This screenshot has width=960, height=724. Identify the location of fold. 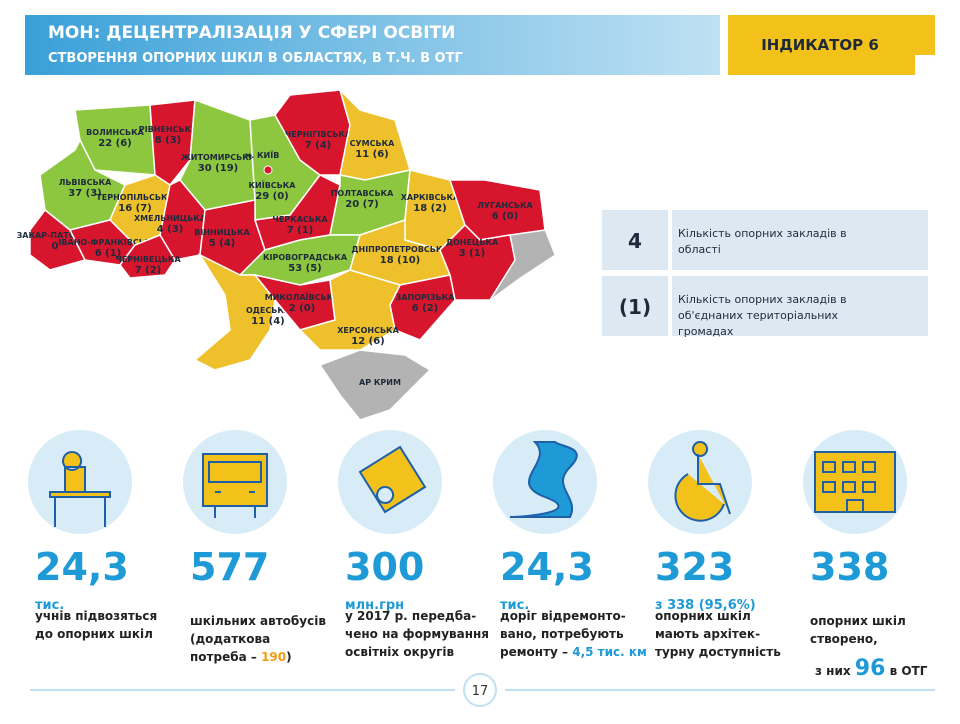
(925, 65).